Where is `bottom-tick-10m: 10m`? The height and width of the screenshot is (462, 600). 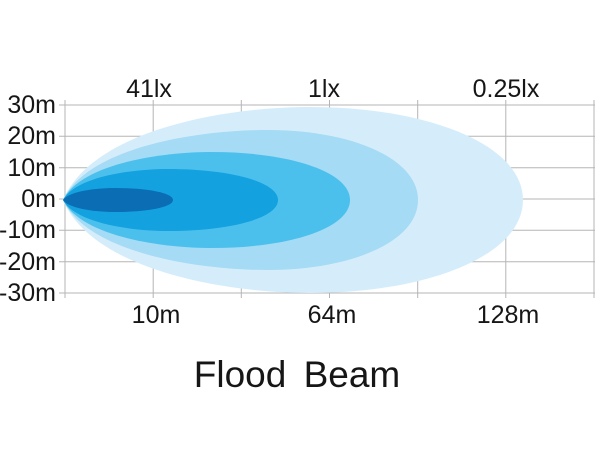 bottom-tick-10m: 10m is located at coordinates (156, 315).